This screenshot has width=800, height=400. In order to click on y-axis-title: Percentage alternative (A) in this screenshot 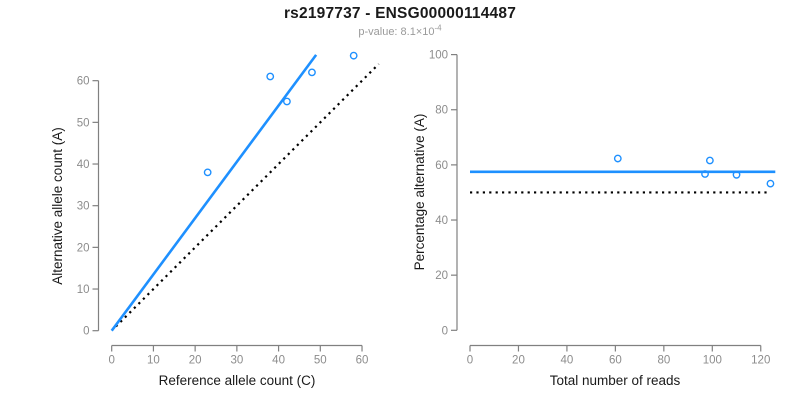, I will do `click(419, 192)`.